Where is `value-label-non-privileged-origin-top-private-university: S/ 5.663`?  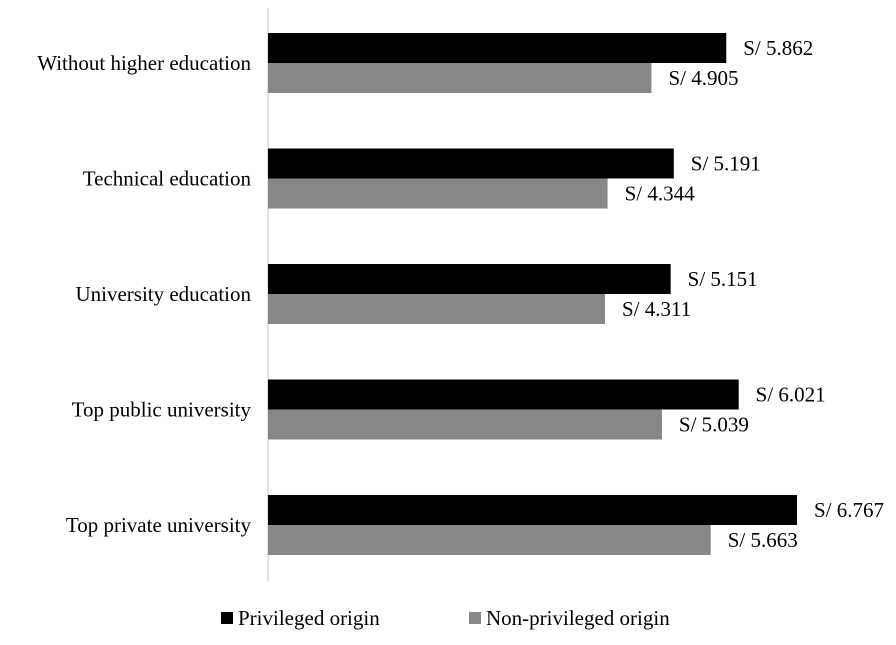 value-label-non-privileged-origin-top-private-university: S/ 5.663 is located at coordinates (763, 540).